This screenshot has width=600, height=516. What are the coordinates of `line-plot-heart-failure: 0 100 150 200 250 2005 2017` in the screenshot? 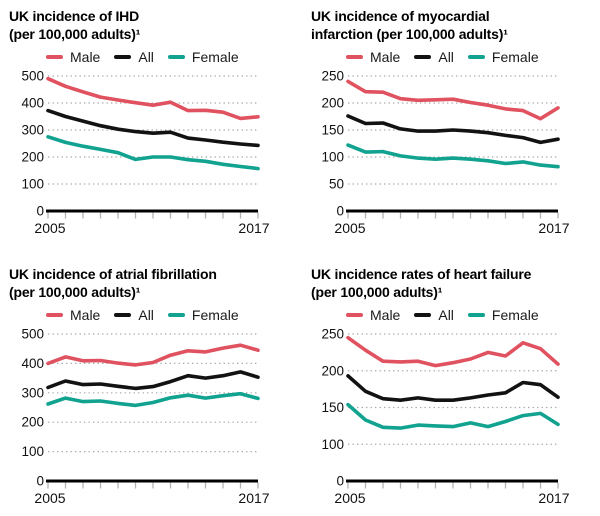 It's located at (445, 417).